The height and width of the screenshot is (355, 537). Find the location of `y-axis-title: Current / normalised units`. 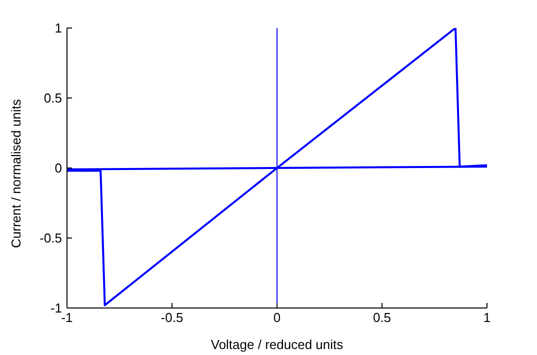

y-axis-title: Current / normalised units is located at coordinates (16, 173).